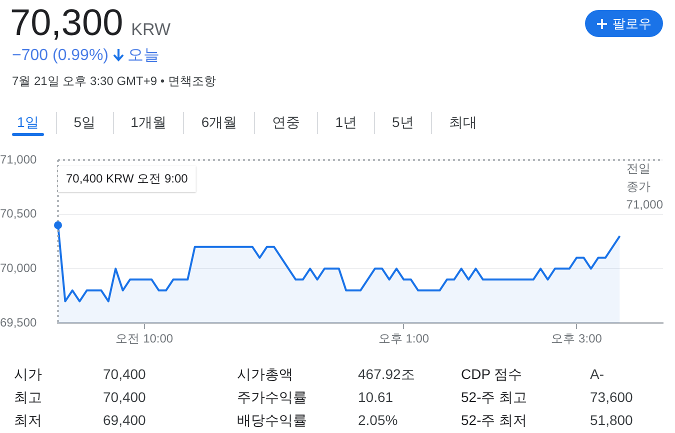 The image size is (675, 433). What do you see at coordinates (124, 420) in the screenshot?
I see `text: 69,400` at bounding box center [124, 420].